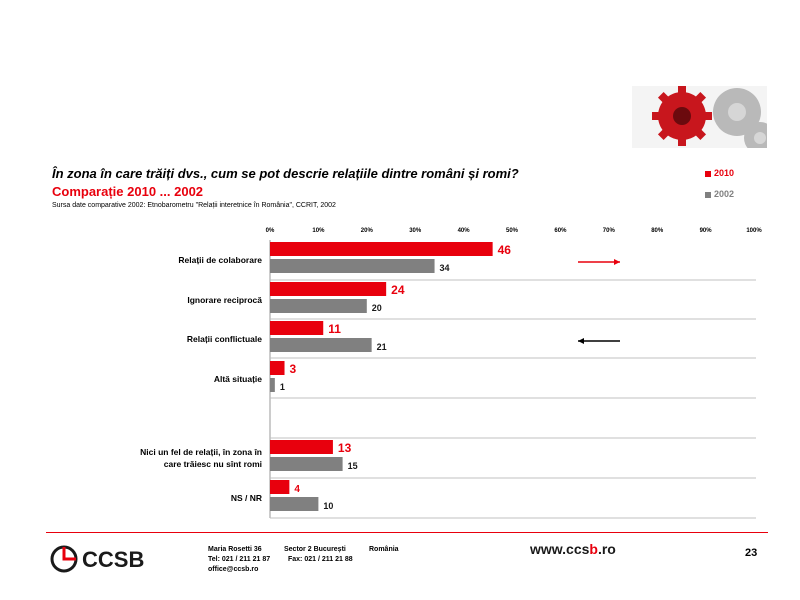  What do you see at coordinates (384, 549) in the screenshot?
I see `footer-country: România` at bounding box center [384, 549].